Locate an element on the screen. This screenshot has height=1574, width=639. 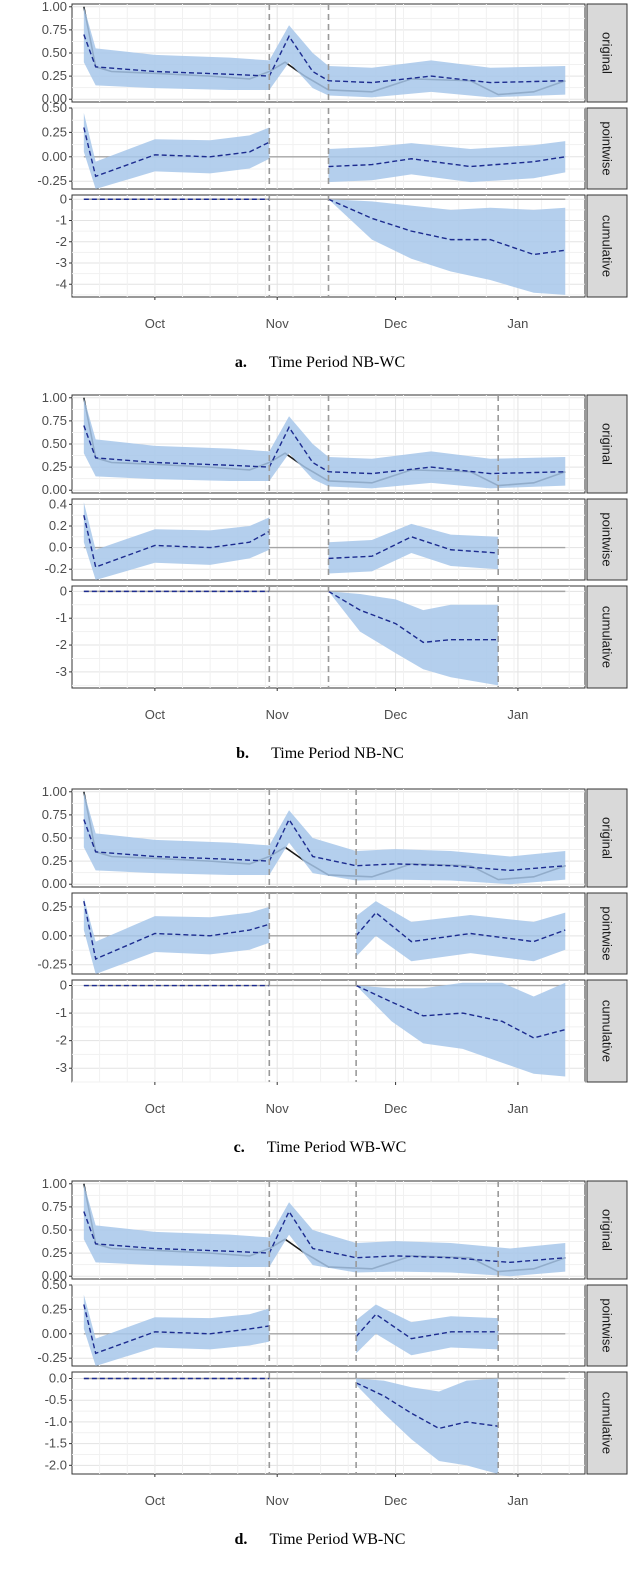
figure-caption: c. Time Period WB-WC is located at coordinates (320, 1147).